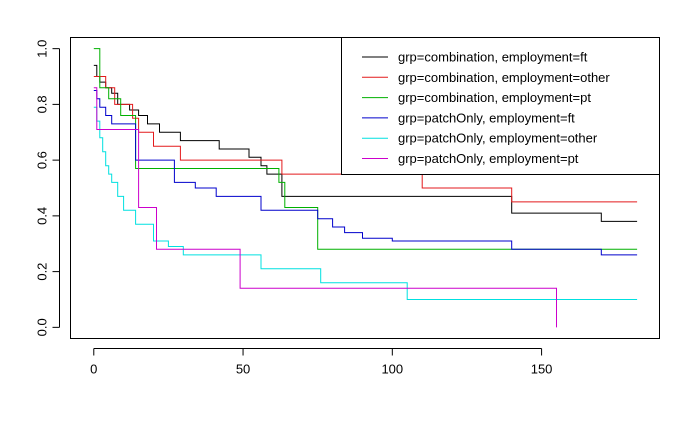 Image resolution: width=700 pixels, height=437 pixels. Describe the element at coordinates (42, 272) in the screenshot. I see `y-tick-label: 0.2` at that location.